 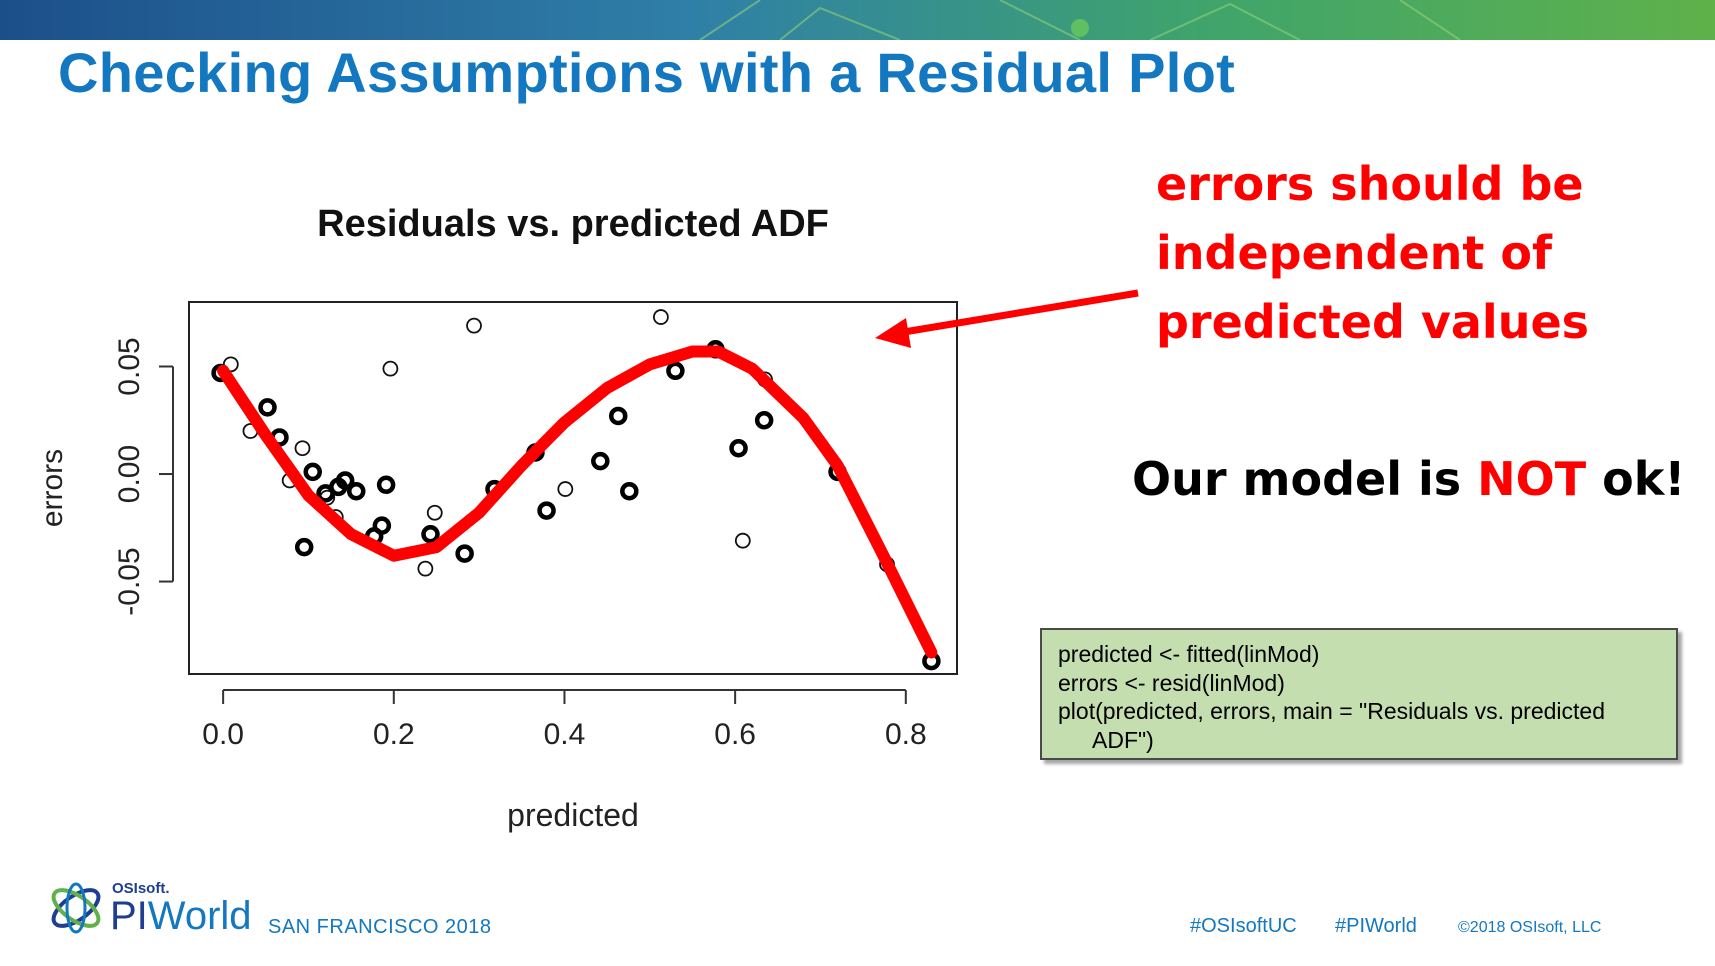 I want to click on verdict-emphasis: NOT, so click(x=1532, y=479).